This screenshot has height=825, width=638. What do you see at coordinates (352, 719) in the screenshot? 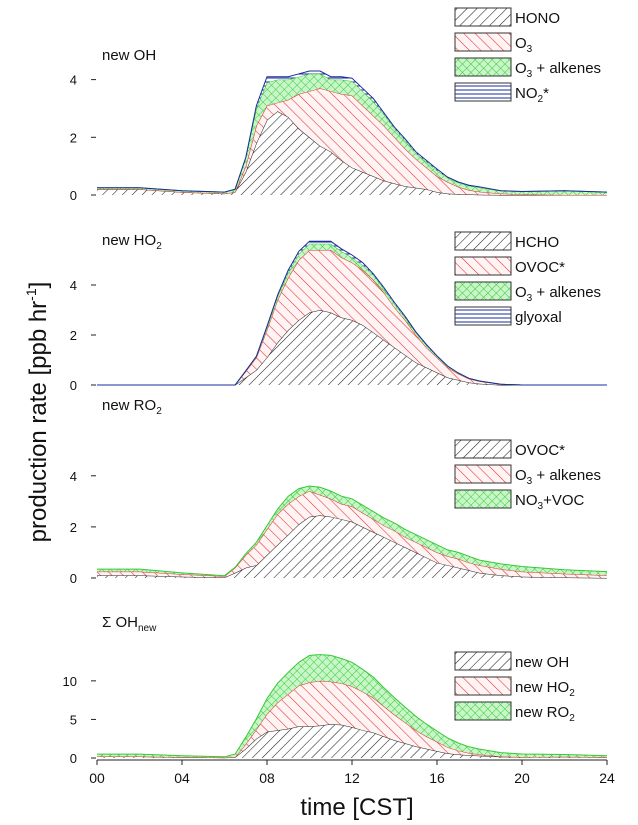
I see `area-new-ho2` at bounding box center [352, 719].